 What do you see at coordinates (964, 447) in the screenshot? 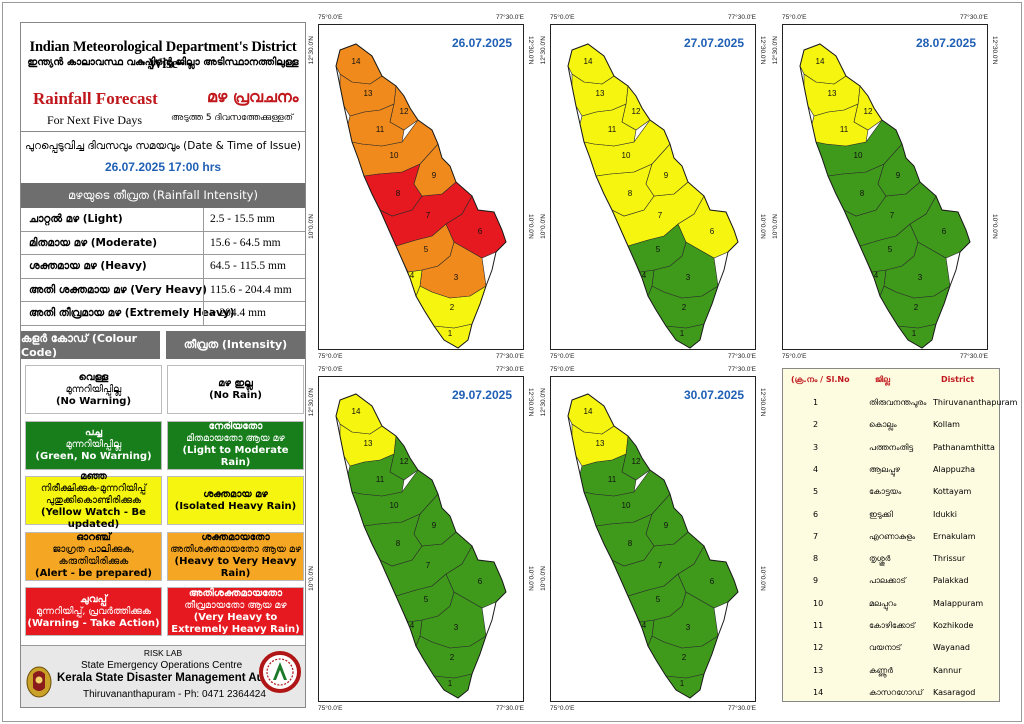
I see `district-name-en: Pathanamthitta` at bounding box center [964, 447].